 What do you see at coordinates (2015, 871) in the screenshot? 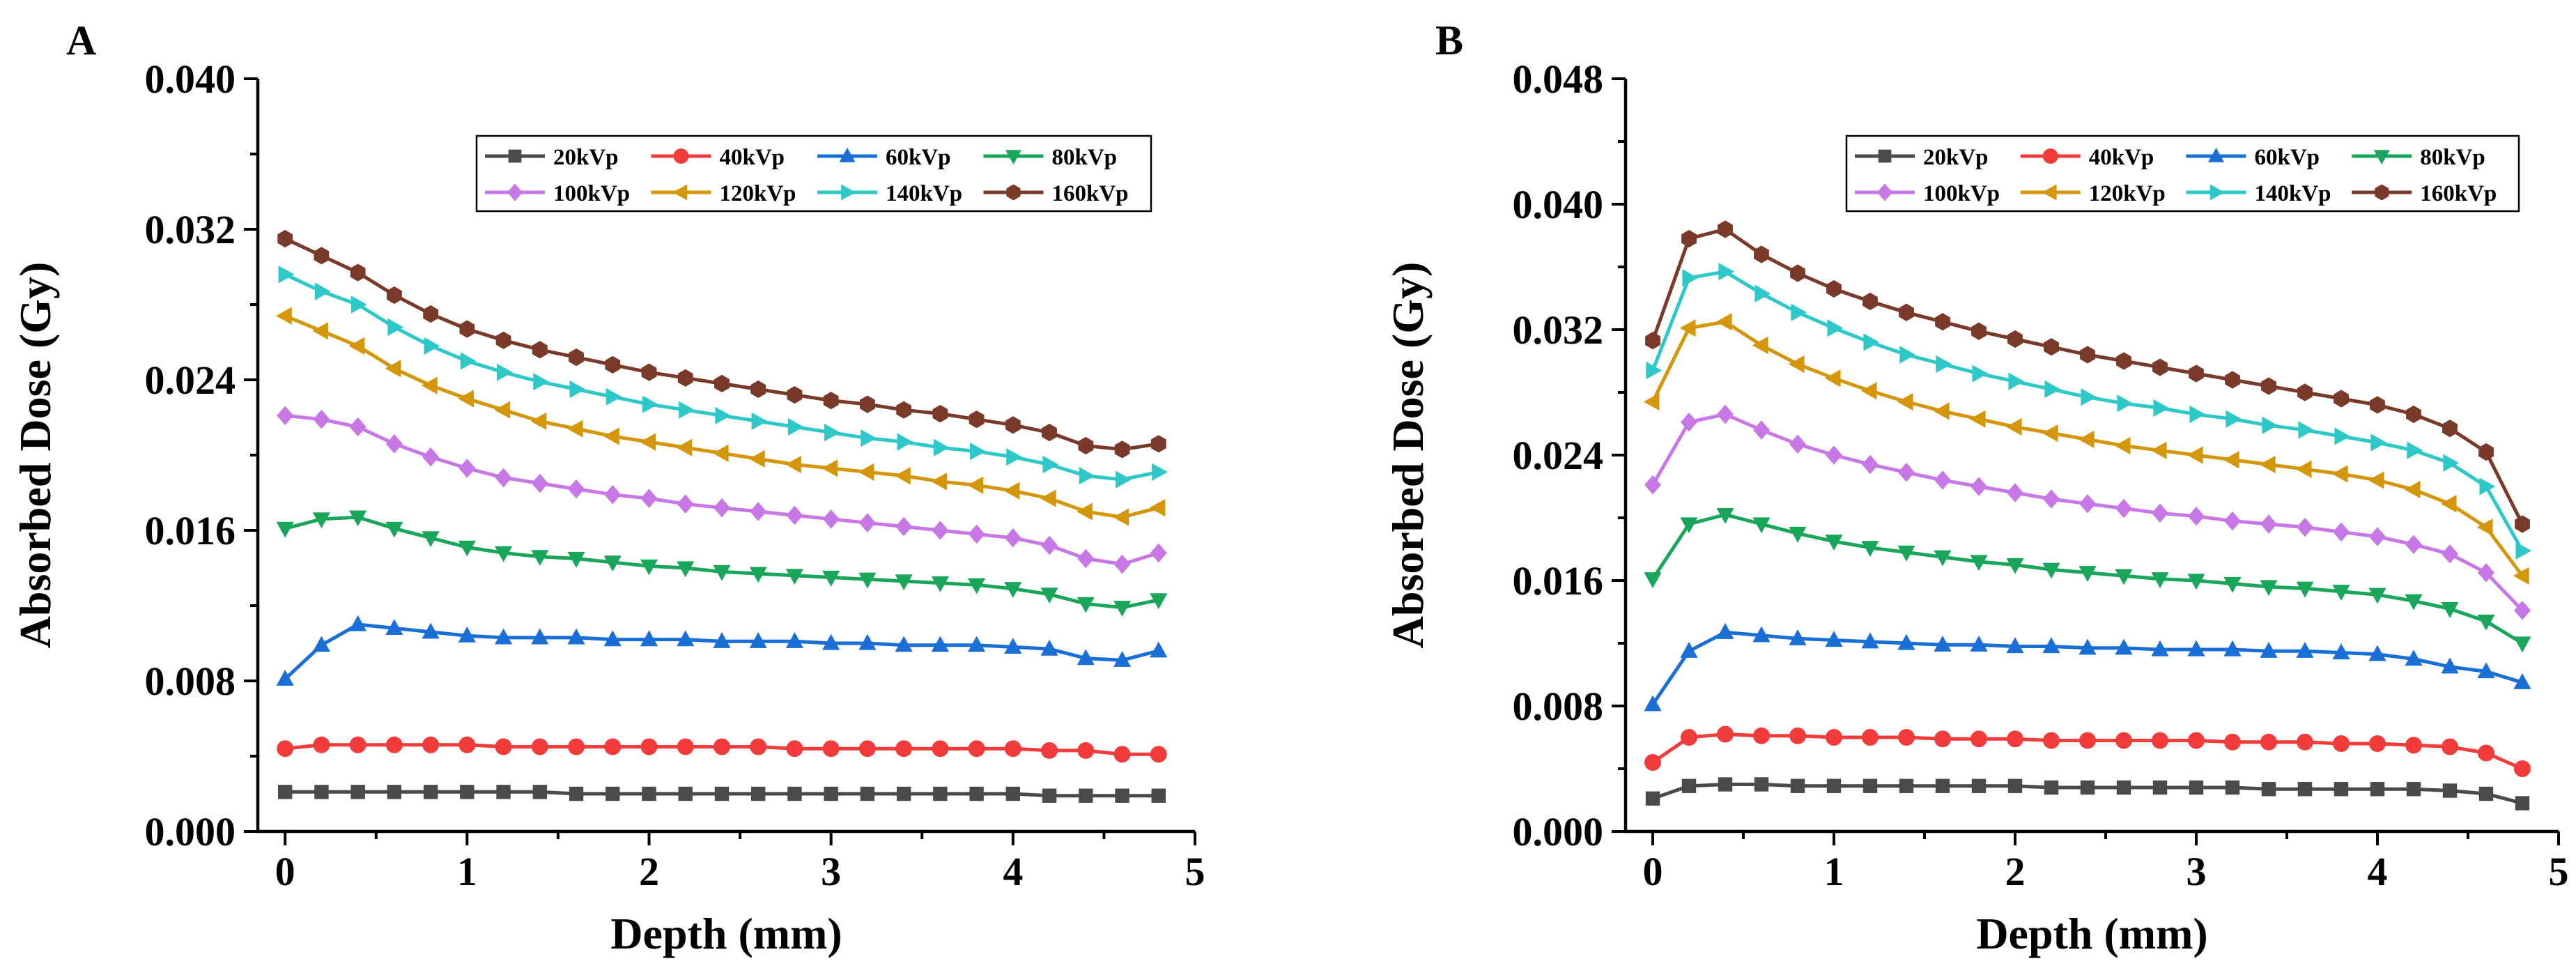
I see `x-tick-label: 2` at bounding box center [2015, 871].